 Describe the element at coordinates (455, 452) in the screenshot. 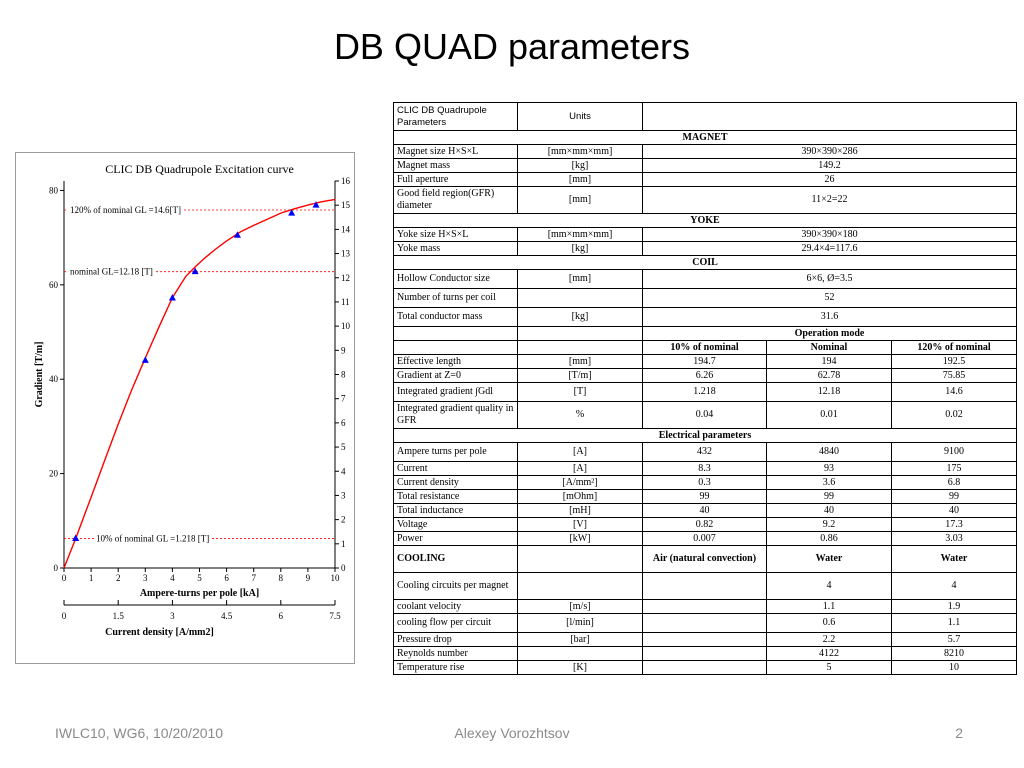

I see `parameter-name: Ampere turns per pole` at that location.